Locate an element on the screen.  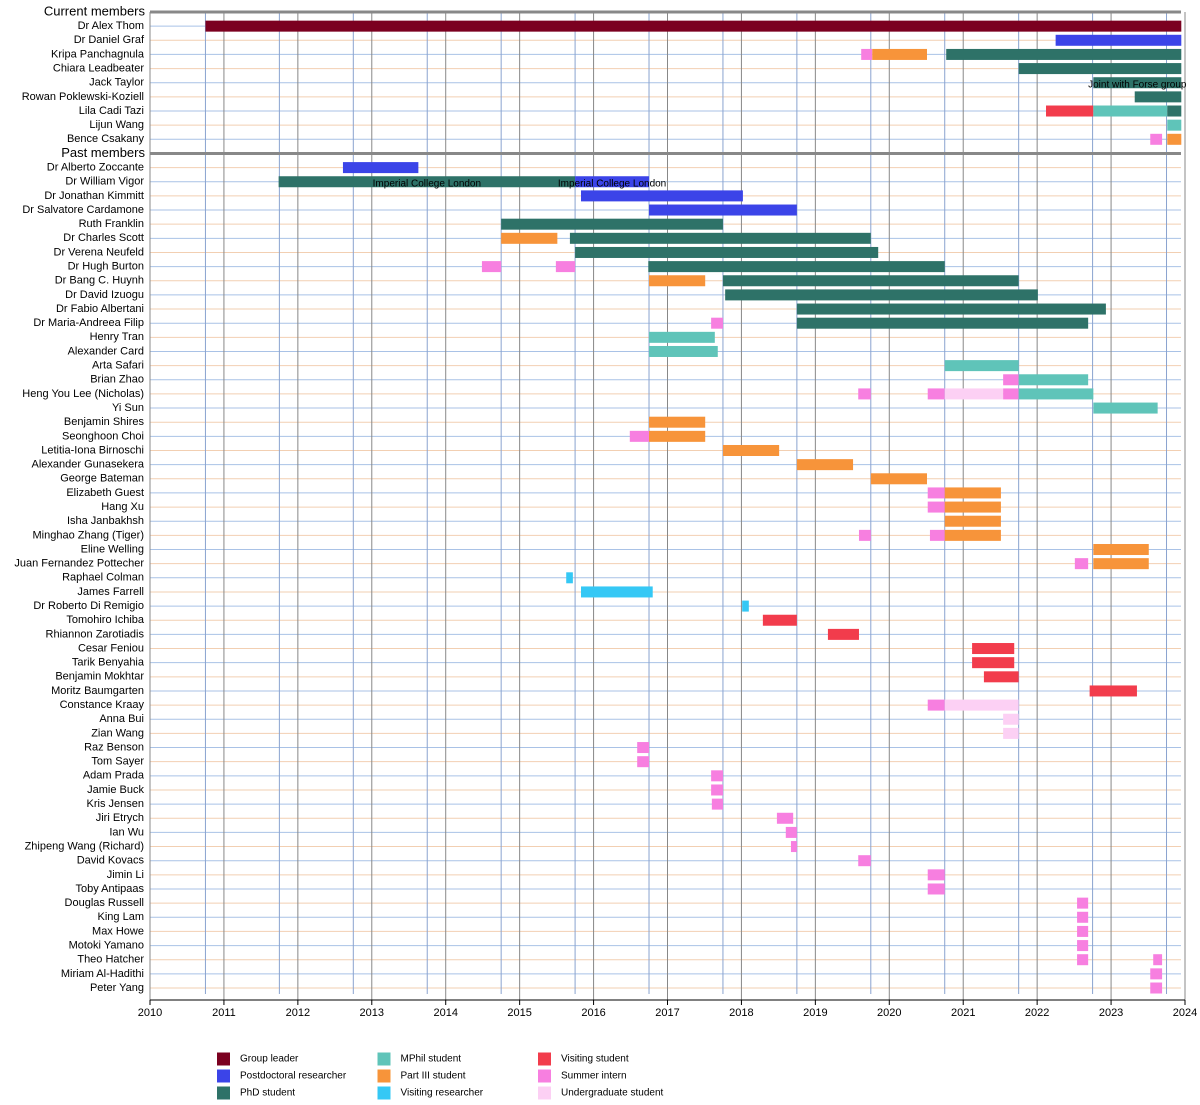
person-name: David Kovacs is located at coordinates (111, 861).